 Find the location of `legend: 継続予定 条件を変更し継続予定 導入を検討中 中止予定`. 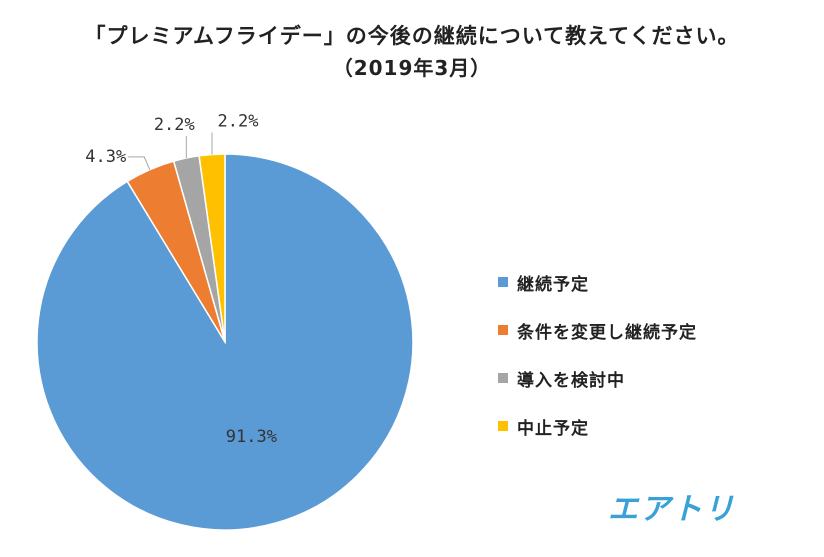

legend: 継続予定 条件を変更し継続予定 導入を検討中 中止予定 is located at coordinates (597, 354).